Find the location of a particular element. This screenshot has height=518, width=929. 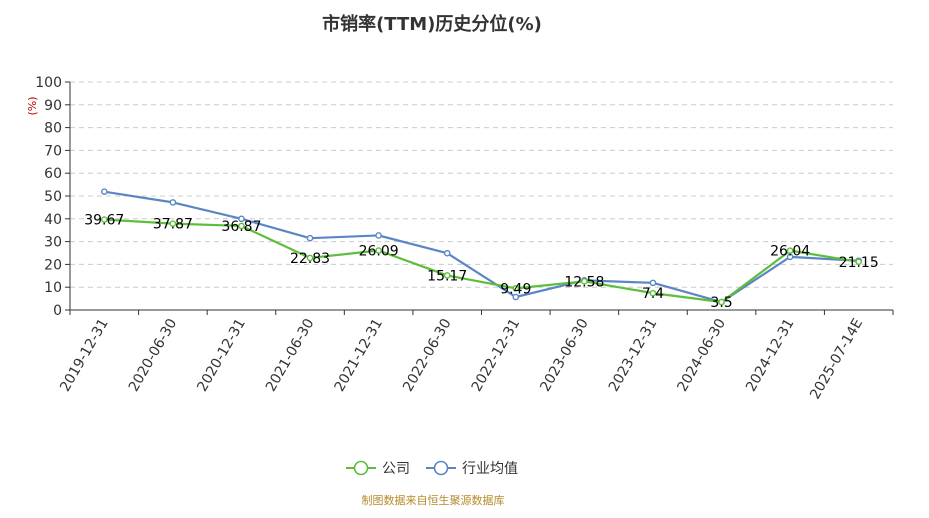

x-tick-label: 2020-12-31 is located at coordinates (221, 355).